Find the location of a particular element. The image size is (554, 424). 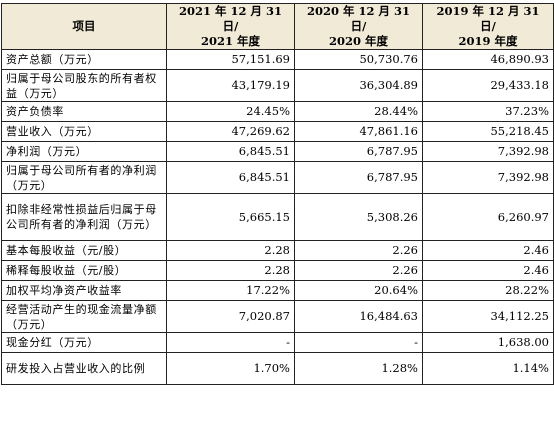

row-label: 归属于母公司所有者的净利润（万元） is located at coordinates (84, 177).